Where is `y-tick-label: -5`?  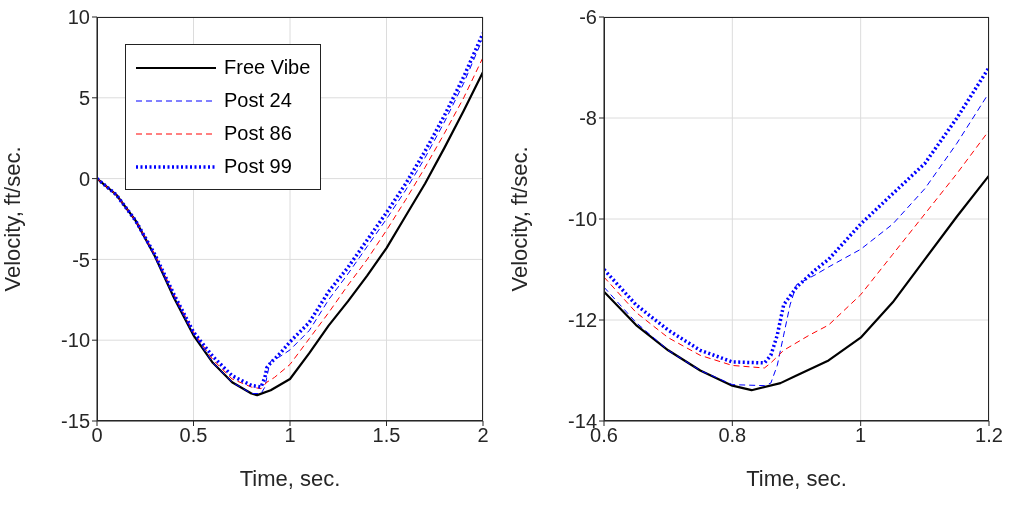
y-tick-label: -5 is located at coordinates (81, 259).